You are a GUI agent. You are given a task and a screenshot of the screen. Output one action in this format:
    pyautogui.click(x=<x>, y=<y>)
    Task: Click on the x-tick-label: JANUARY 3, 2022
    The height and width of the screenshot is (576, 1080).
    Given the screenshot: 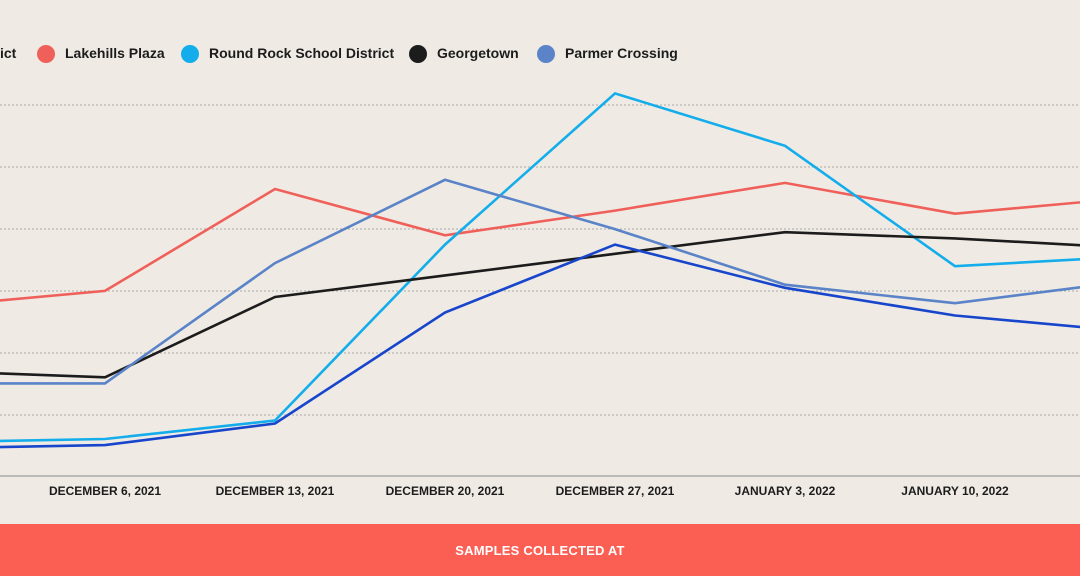 What is the action you would take?
    pyautogui.click(x=785, y=491)
    